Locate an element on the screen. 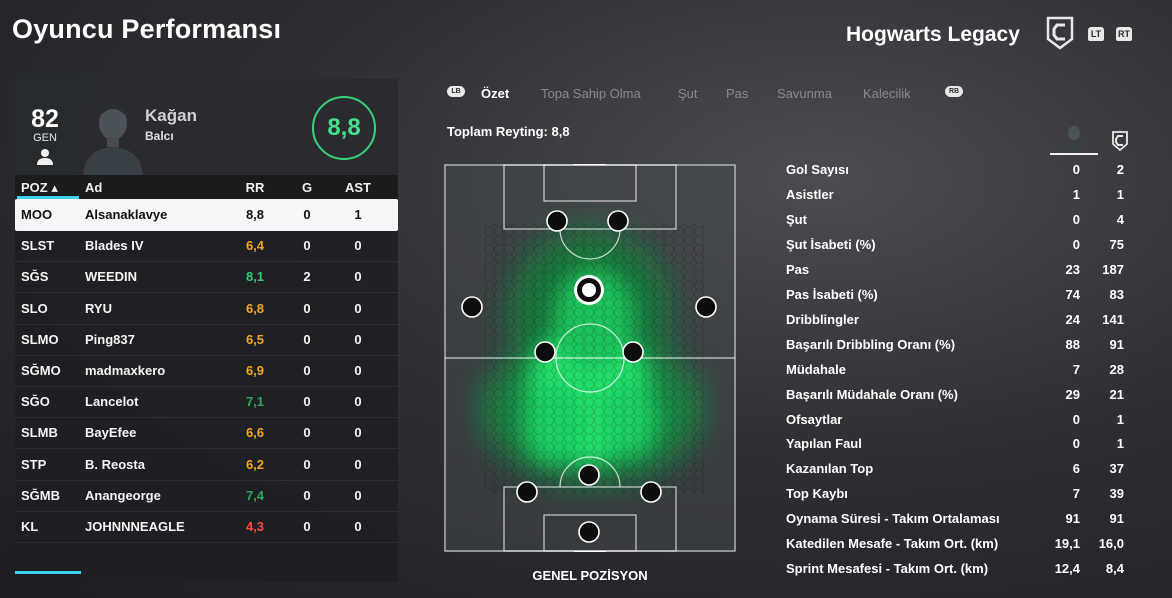 The width and height of the screenshot is (1172, 598). stat-label: Kazanılan Top is located at coordinates (830, 469).